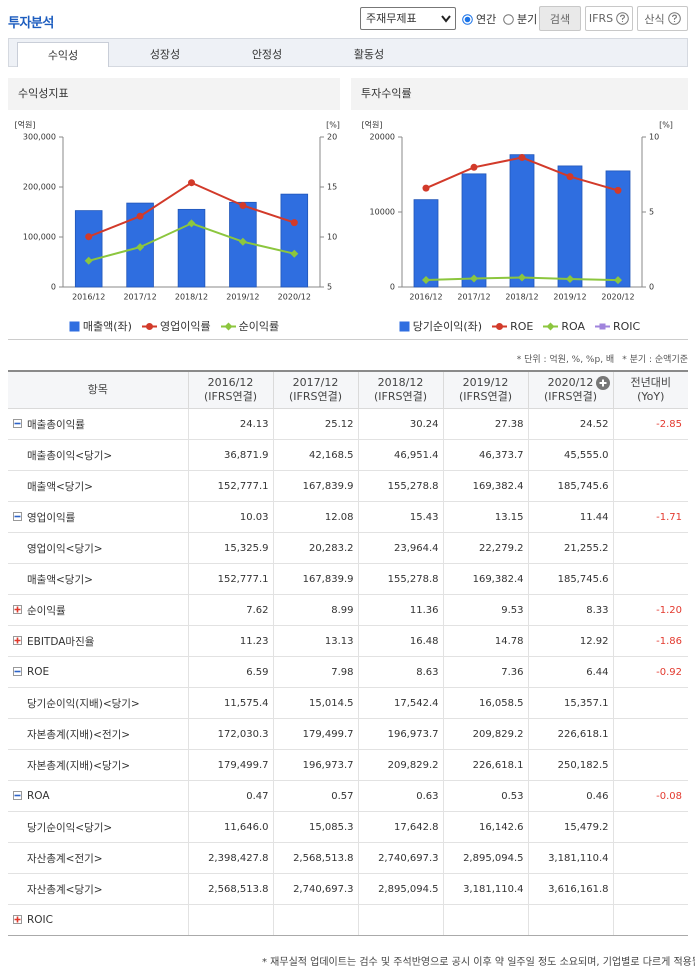  I want to click on value-cell: 3,181,110.4, so click(486, 889).